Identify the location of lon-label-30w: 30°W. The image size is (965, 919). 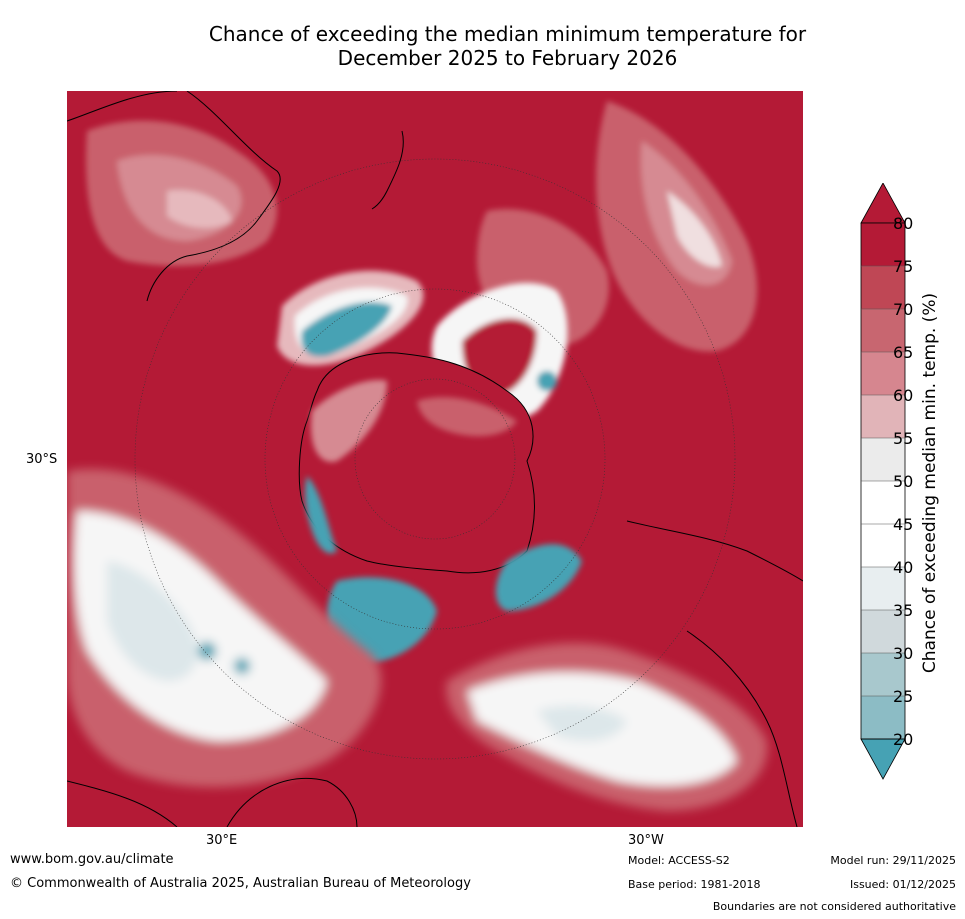
(646, 840).